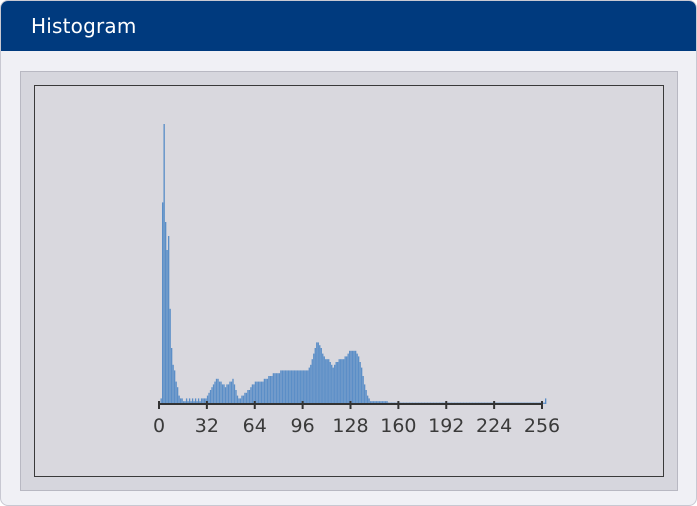 The height and width of the screenshot is (506, 697). What do you see at coordinates (207, 426) in the screenshot?
I see `x-tick-label: 32` at bounding box center [207, 426].